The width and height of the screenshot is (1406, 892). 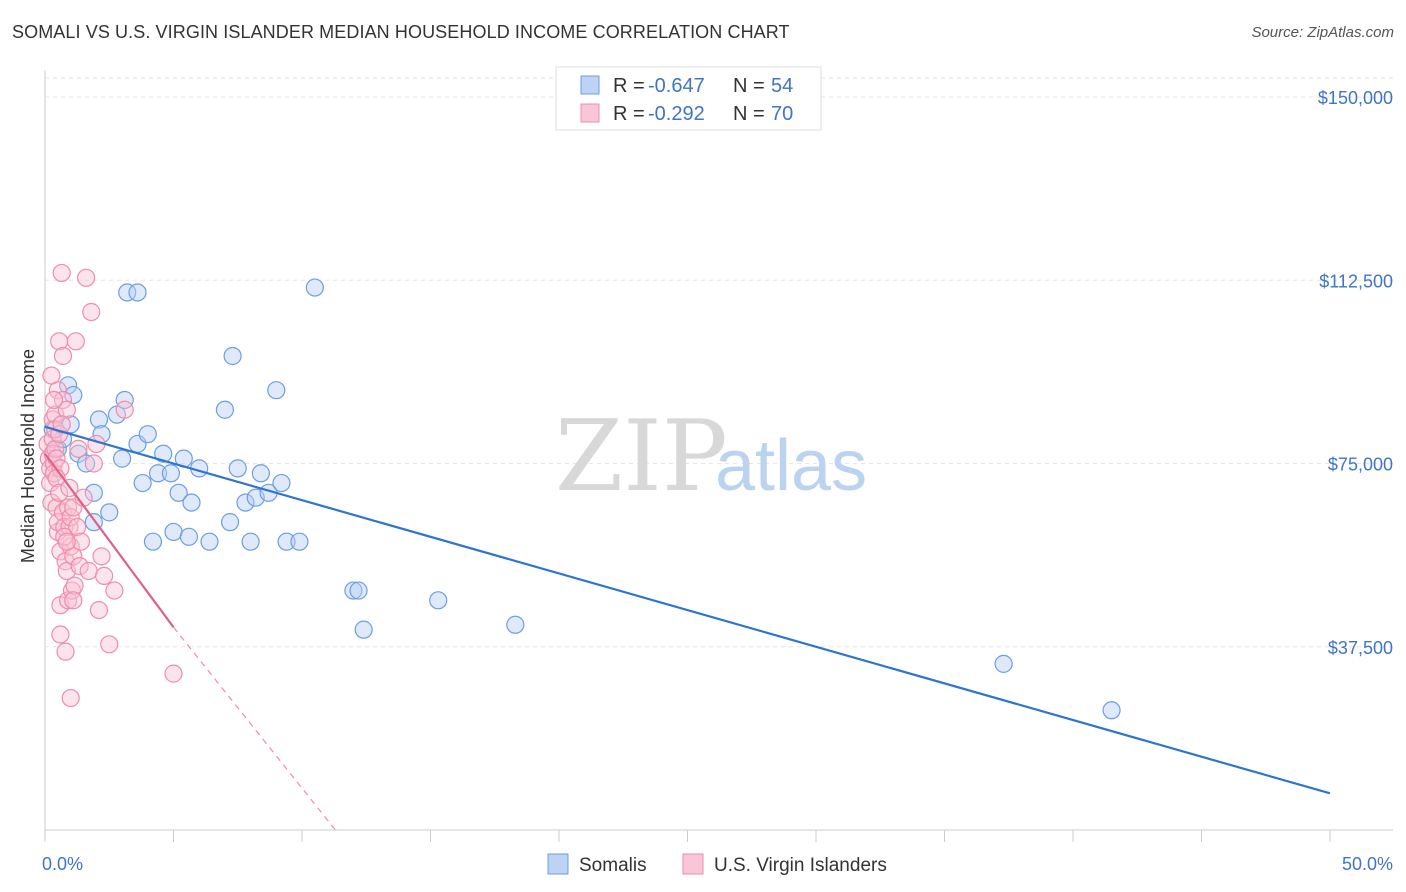 What do you see at coordinates (676, 86) in the screenshot?
I see `legend-r-value: -0.647` at bounding box center [676, 86].